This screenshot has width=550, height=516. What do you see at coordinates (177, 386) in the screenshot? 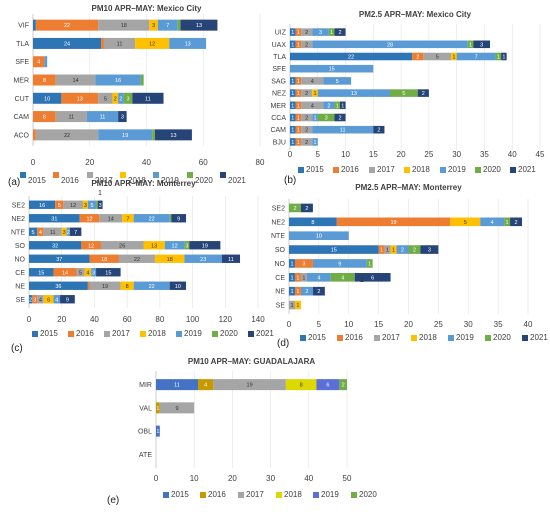
I see `data-label: 11` at bounding box center [177, 386].